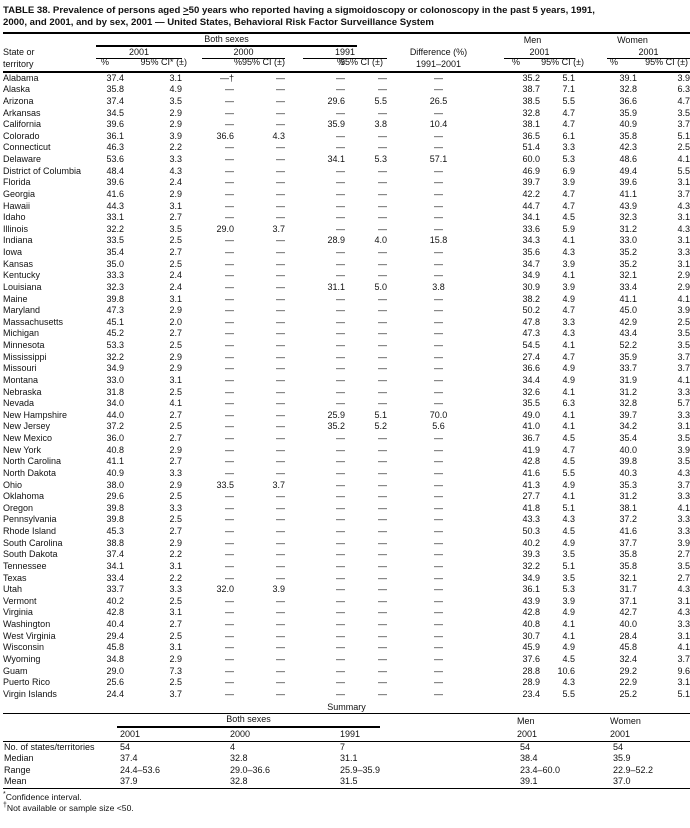  What do you see at coordinates (21, 379) in the screenshot?
I see `state-name: Montana` at bounding box center [21, 379].